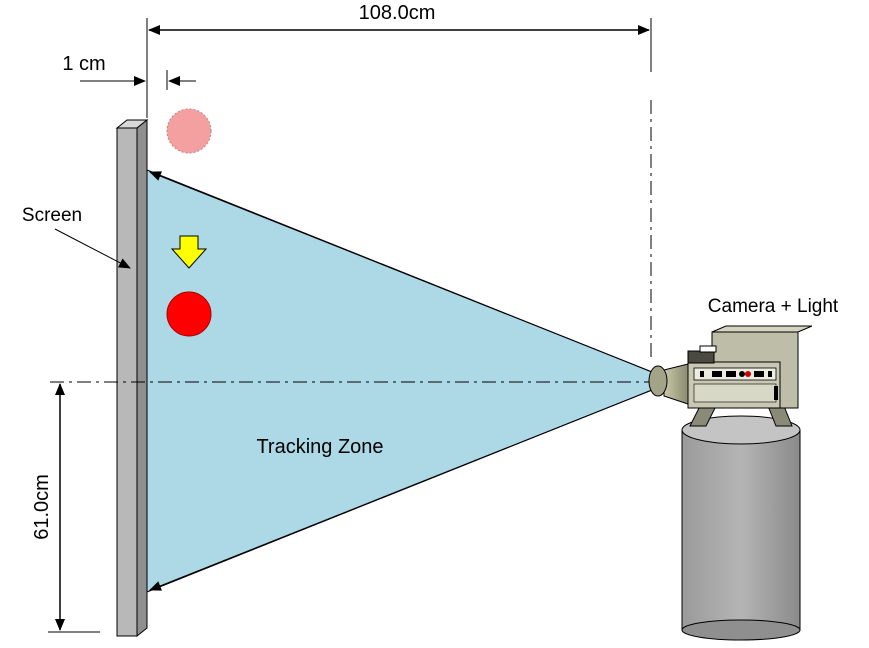  I want to click on ball-previous-position, so click(189, 131).